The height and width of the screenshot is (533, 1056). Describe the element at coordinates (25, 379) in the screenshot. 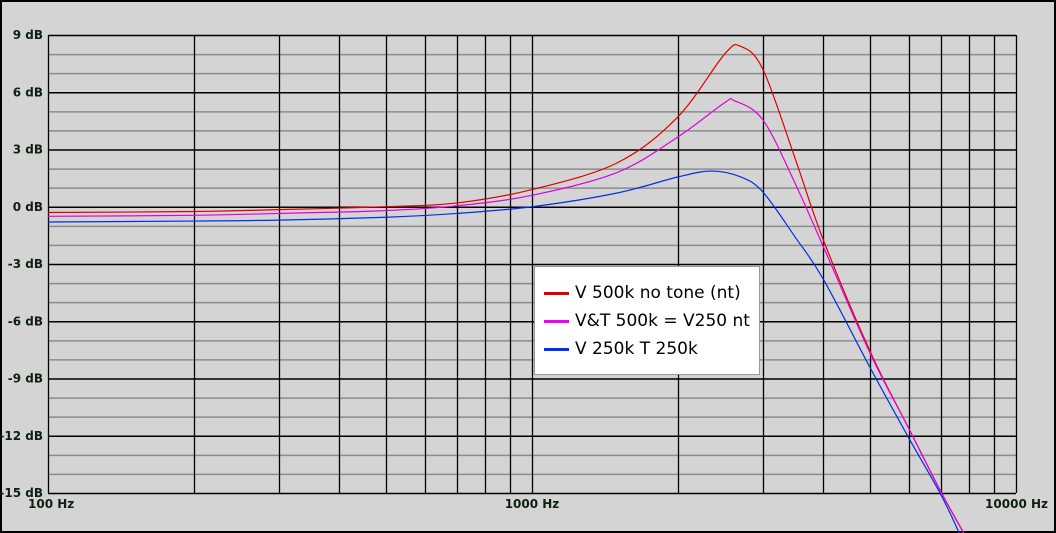

I see `y-tick-label: -9 dB` at that location.